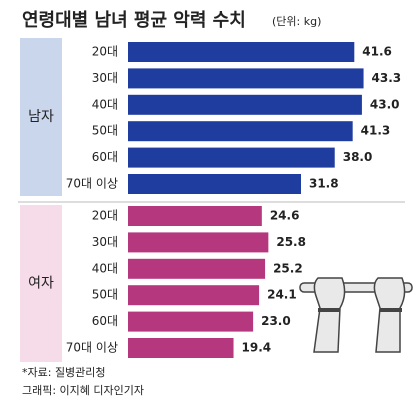 The width and height of the screenshot is (420, 401). What do you see at coordinates (285, 216) in the screenshot?
I see `value-label: 24.6` at bounding box center [285, 216].